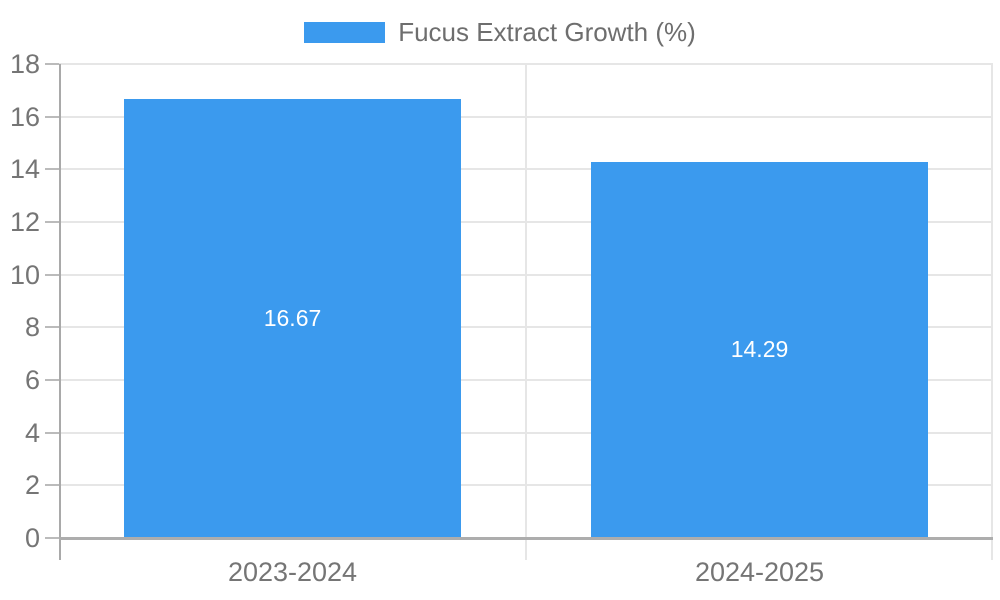 The width and height of the screenshot is (1000, 600). What do you see at coordinates (24, 116) in the screenshot?
I see `y-tick-label: 16` at bounding box center [24, 116].